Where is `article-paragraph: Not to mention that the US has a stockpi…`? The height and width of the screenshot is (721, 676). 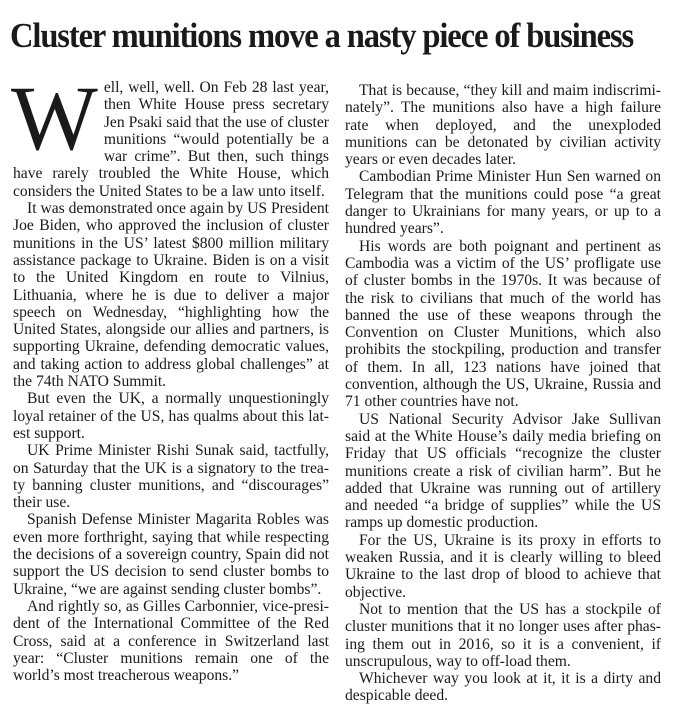 article-paragraph: Not to mention that the US has a stockpi… is located at coordinates (503, 635).